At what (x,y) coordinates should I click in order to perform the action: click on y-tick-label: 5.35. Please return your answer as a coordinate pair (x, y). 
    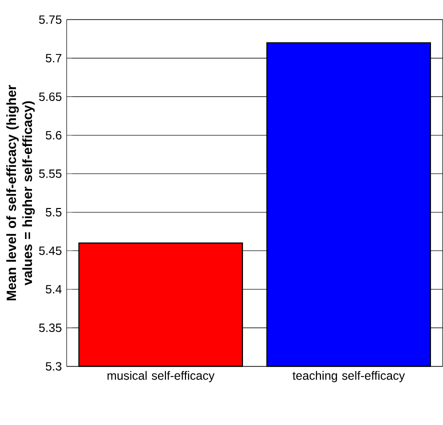
    Looking at the image, I should click on (50, 328).